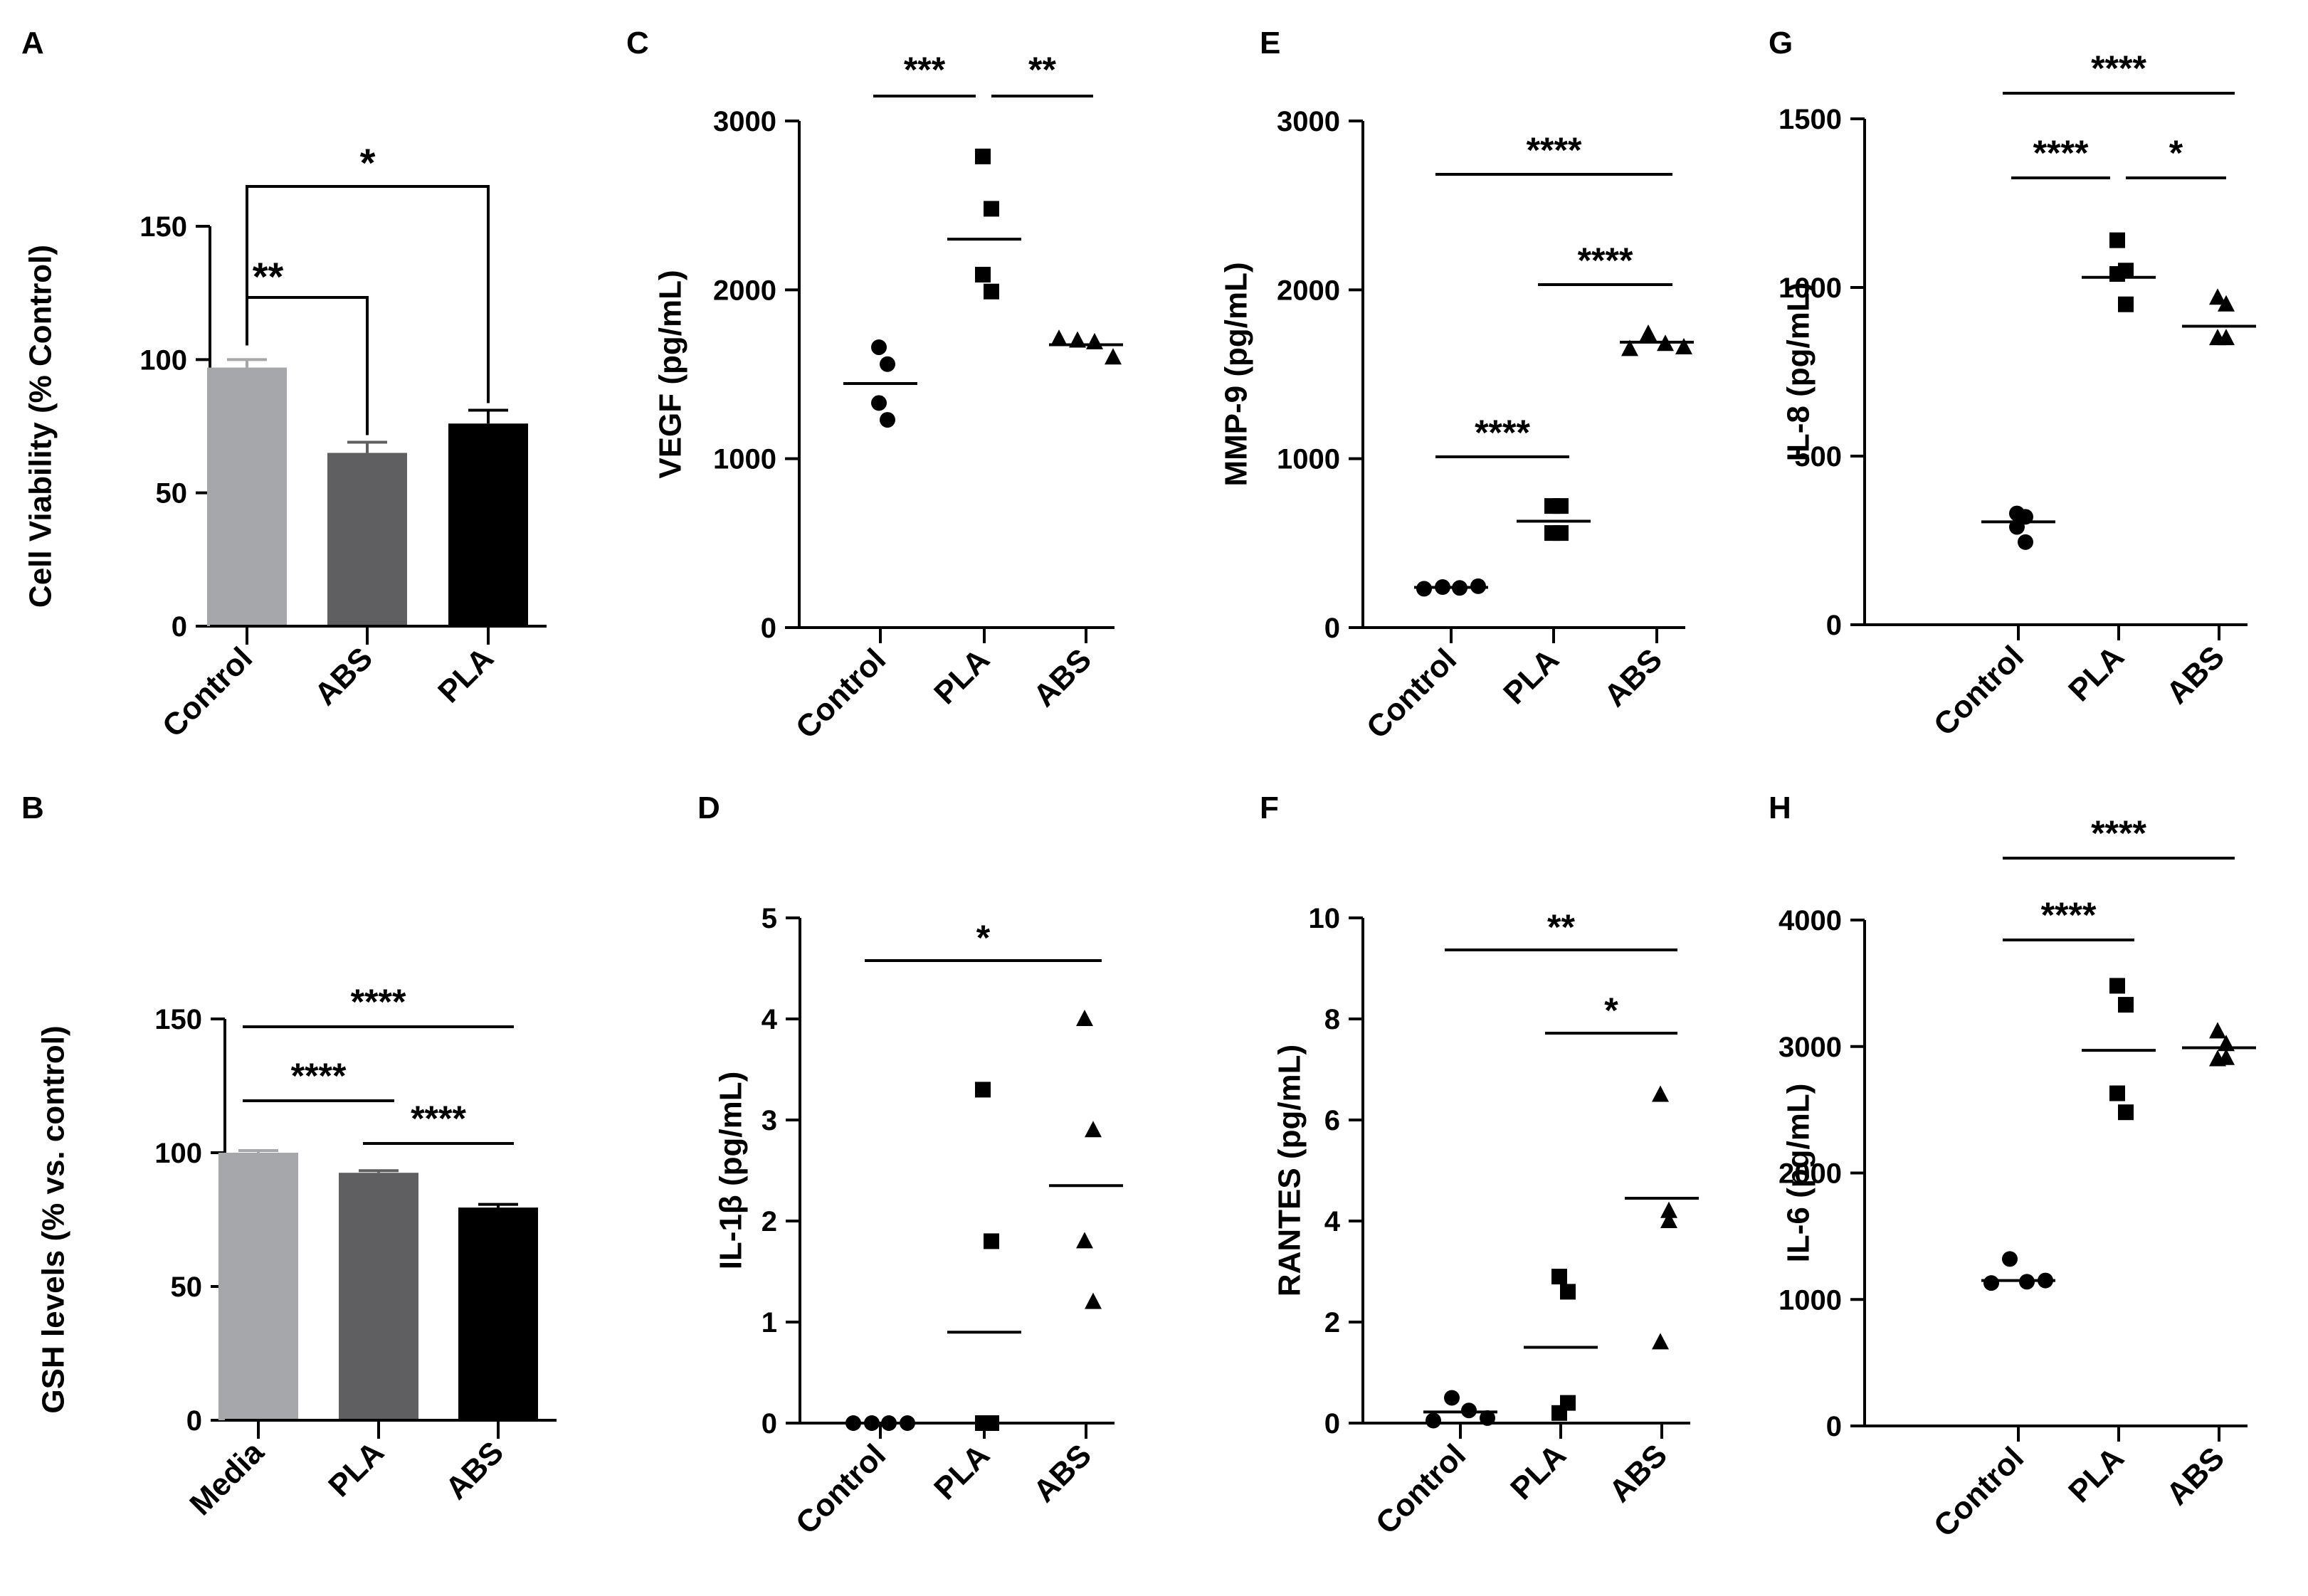 This screenshot has height=1596, width=2308. What do you see at coordinates (247, 497) in the screenshot?
I see `bar-control` at bounding box center [247, 497].